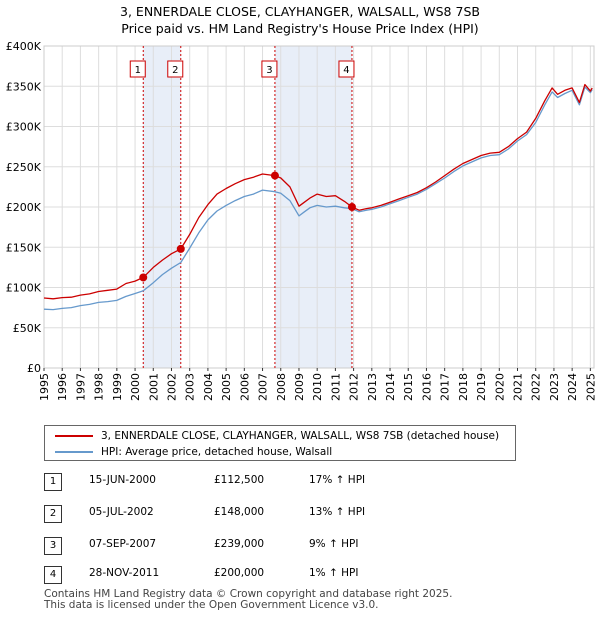 This screenshot has width=600, height=620. What do you see at coordinates (121, 512) in the screenshot?
I see `sale-date: 05-JUL-2002` at bounding box center [121, 512].